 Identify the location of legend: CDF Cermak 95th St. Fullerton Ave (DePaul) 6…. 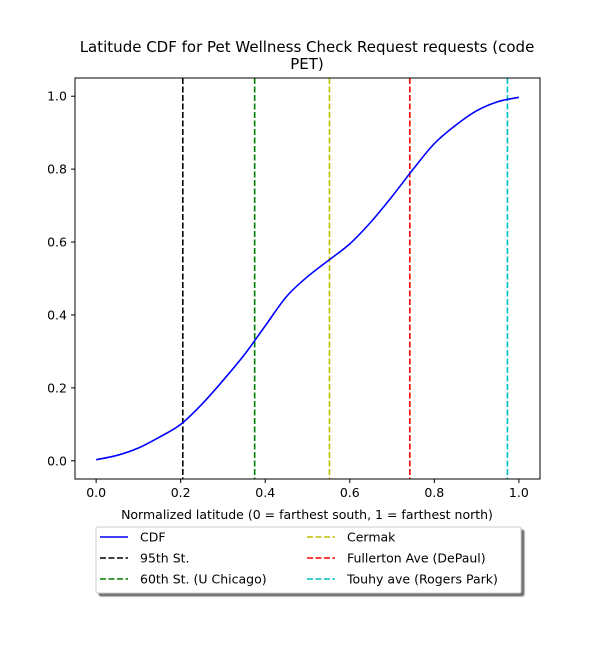
(308, 560).